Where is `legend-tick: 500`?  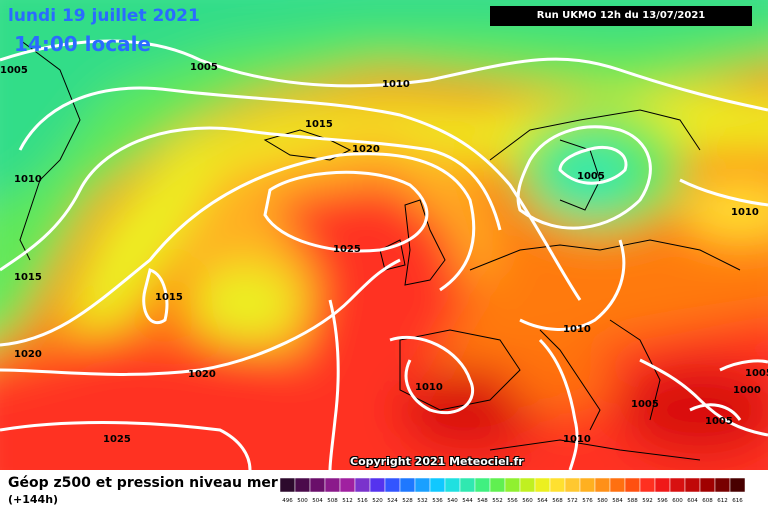 legend-tick: 500 is located at coordinates (302, 501).